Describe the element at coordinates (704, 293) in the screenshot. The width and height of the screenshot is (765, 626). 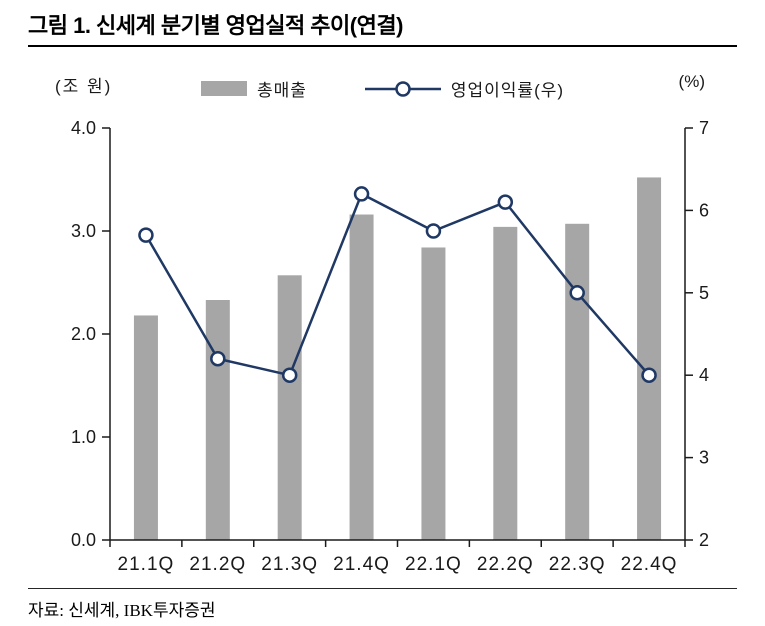
I see `right-tick-label: 5` at that location.